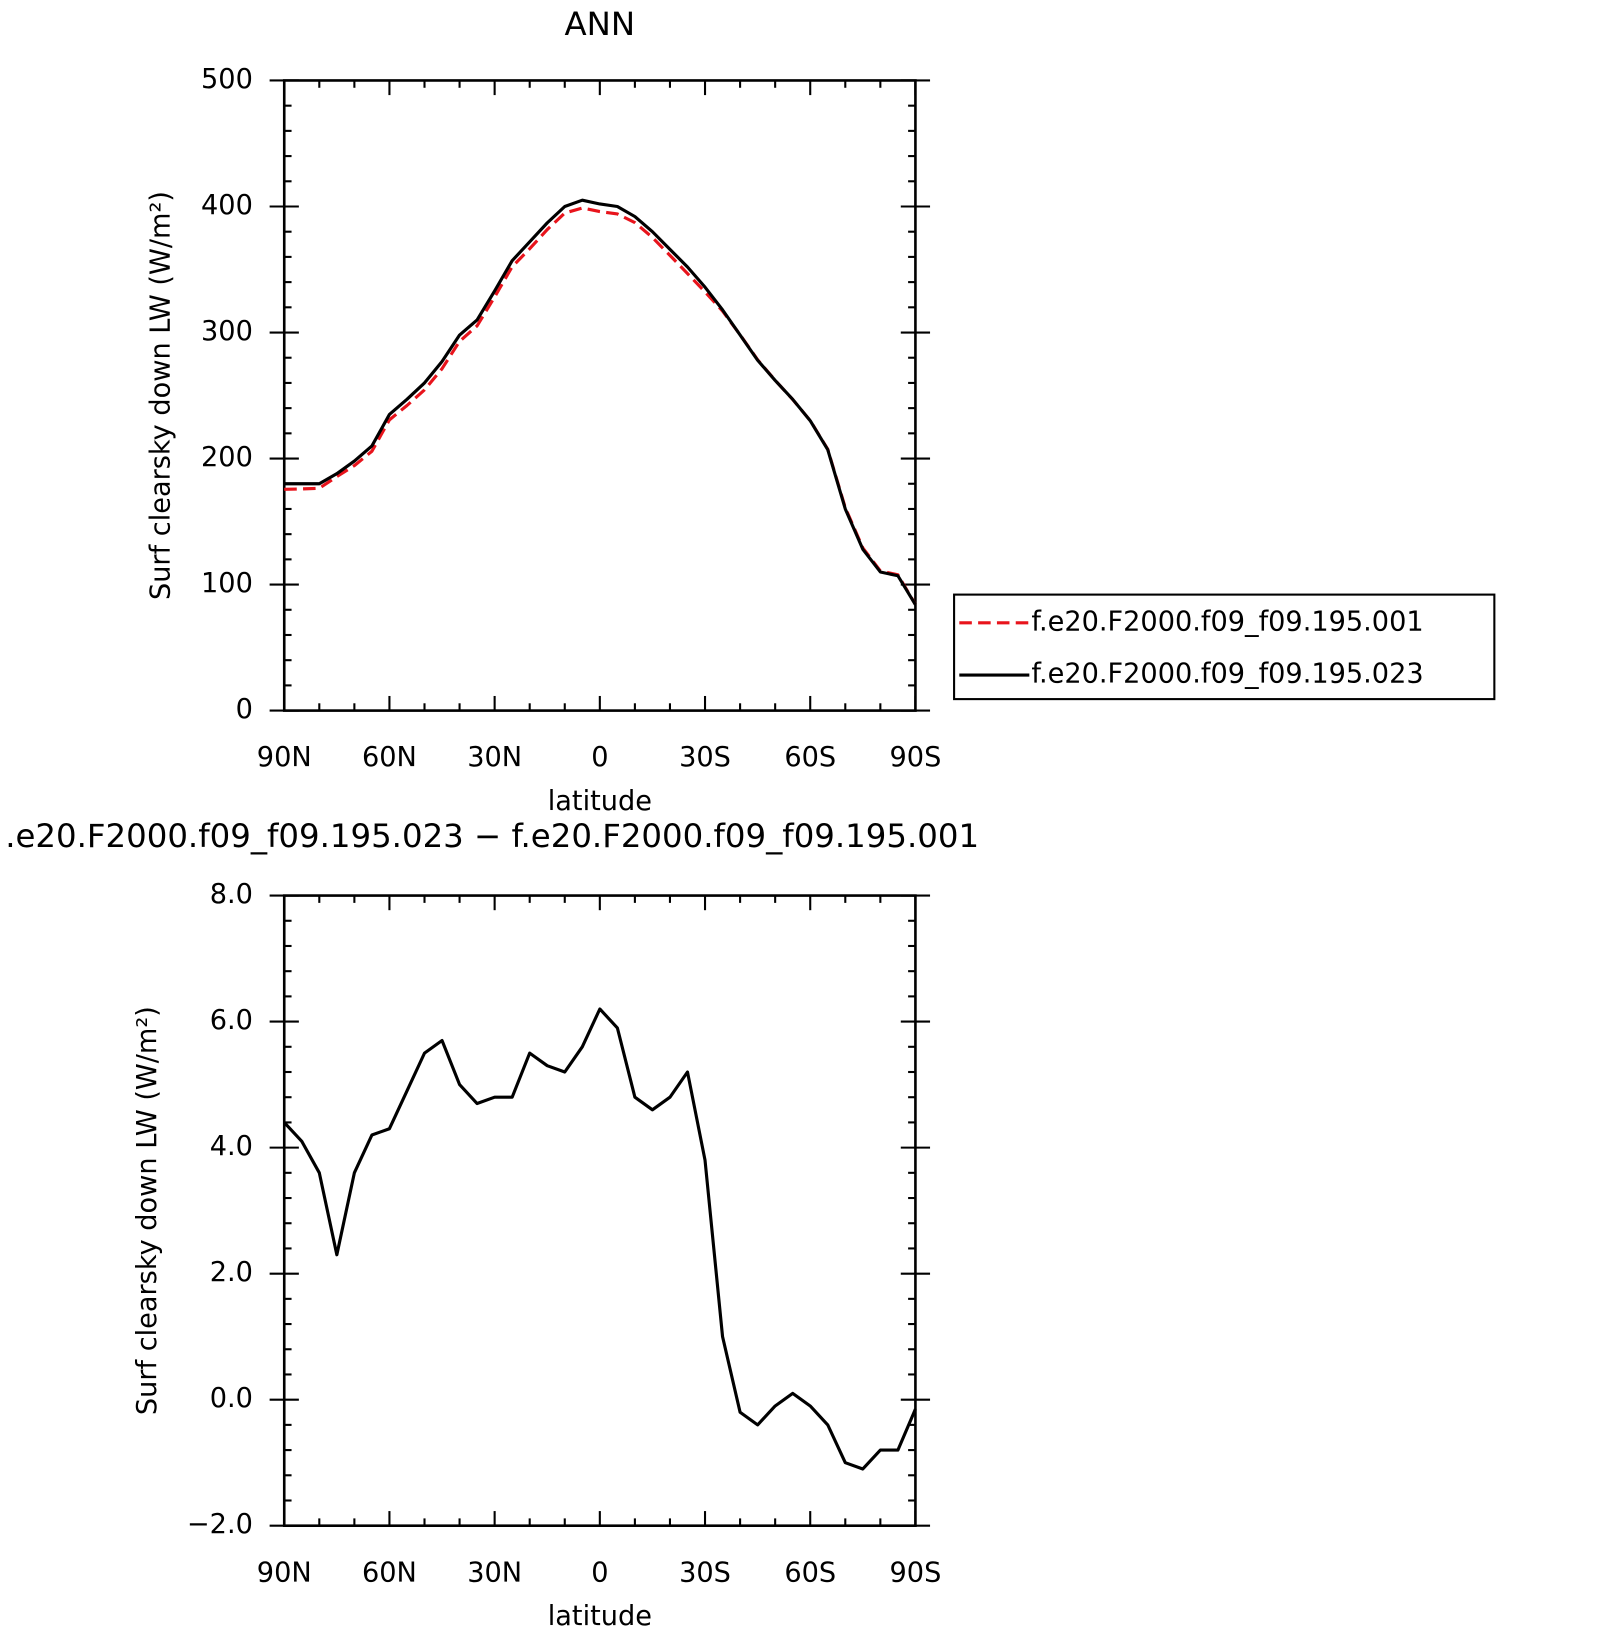 Image resolution: width=1599 pixels, height=1635 pixels. Describe the element at coordinates (227, 205) in the screenshot. I see `y-tick-label: 400` at that location.